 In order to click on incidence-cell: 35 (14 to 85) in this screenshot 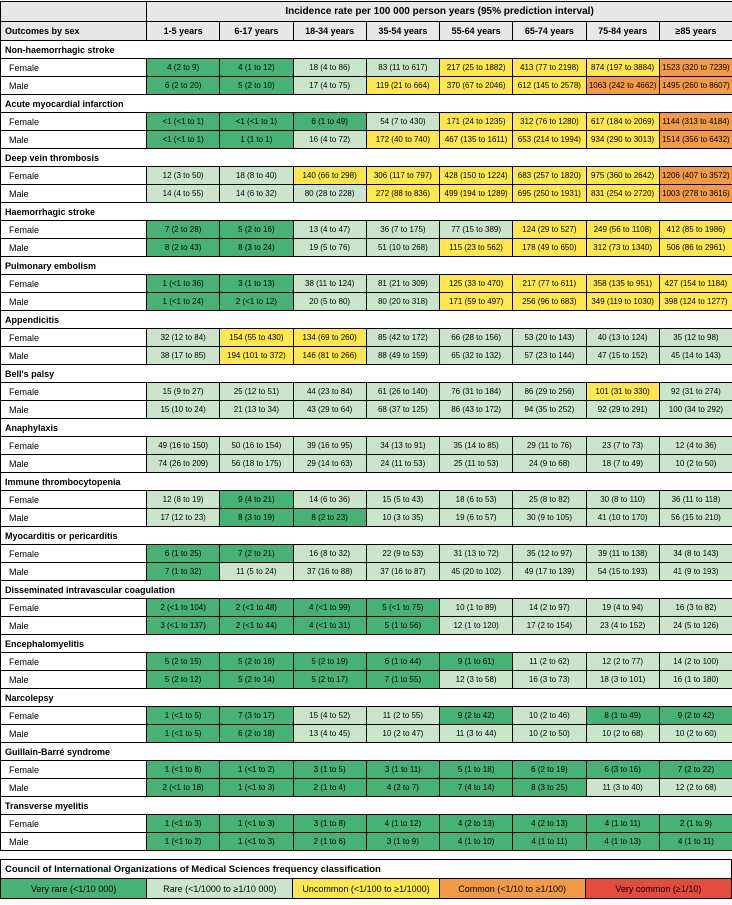, I will do `click(476, 445)`.